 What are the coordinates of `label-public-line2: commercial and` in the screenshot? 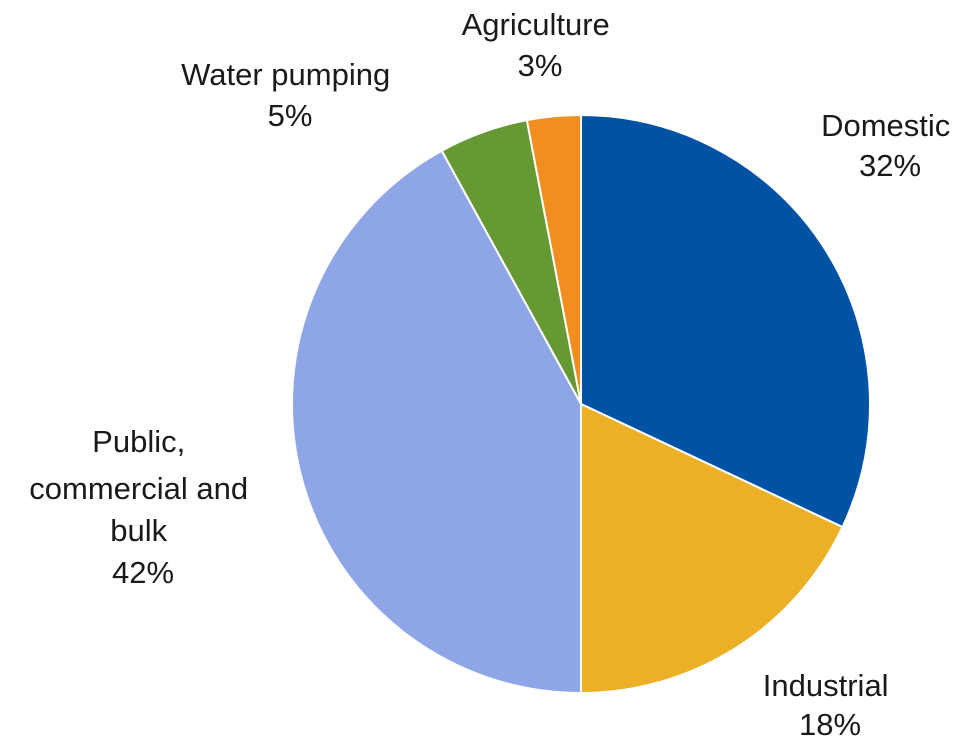 It's located at (138, 488).